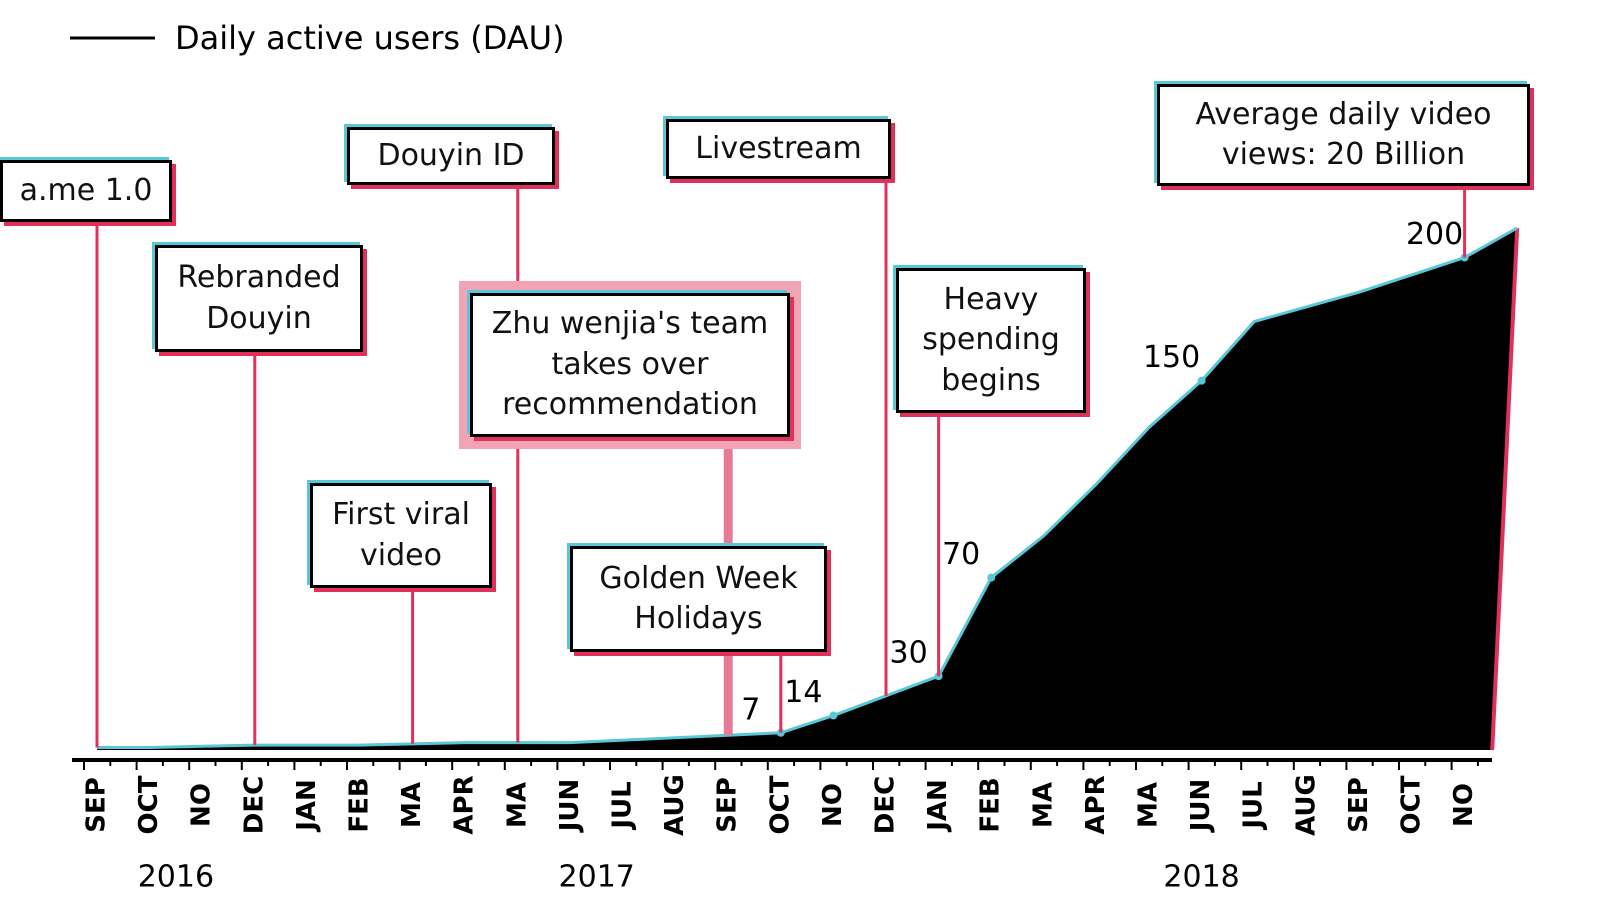  What do you see at coordinates (991, 340) in the screenshot?
I see `annotation: Heavy spending begins` at bounding box center [991, 340].